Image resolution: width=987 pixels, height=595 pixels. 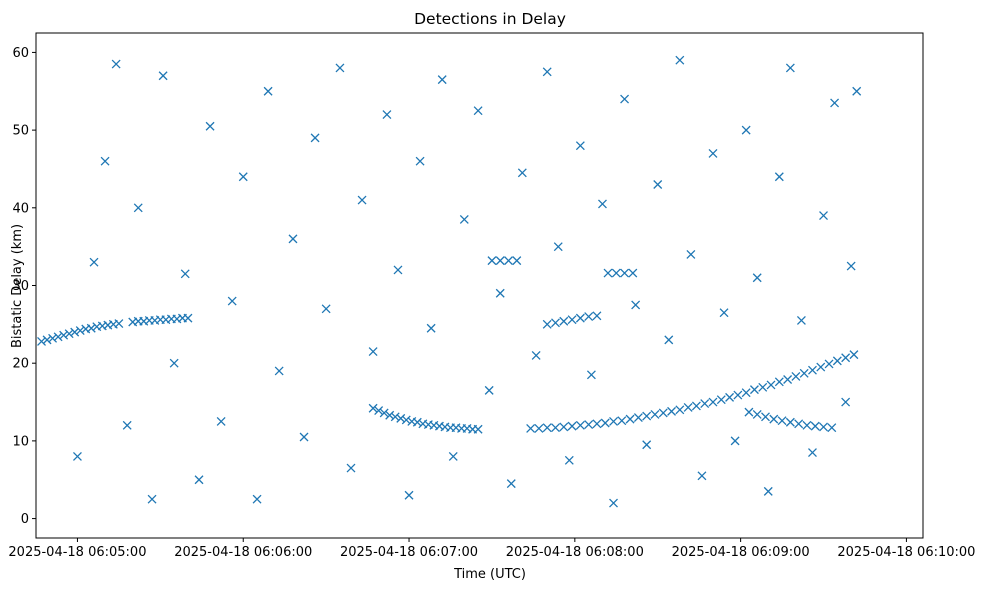 I want to click on x-tick-label: 2025-04-18 06:06:00, so click(x=243, y=552).